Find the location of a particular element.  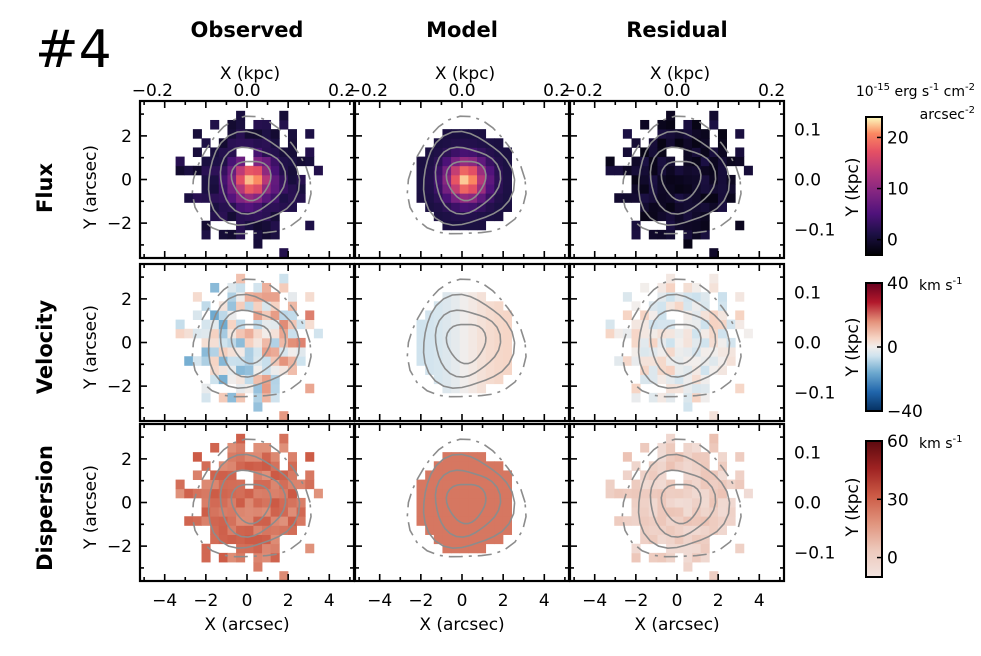

contour is located at coordinates (254, 501).